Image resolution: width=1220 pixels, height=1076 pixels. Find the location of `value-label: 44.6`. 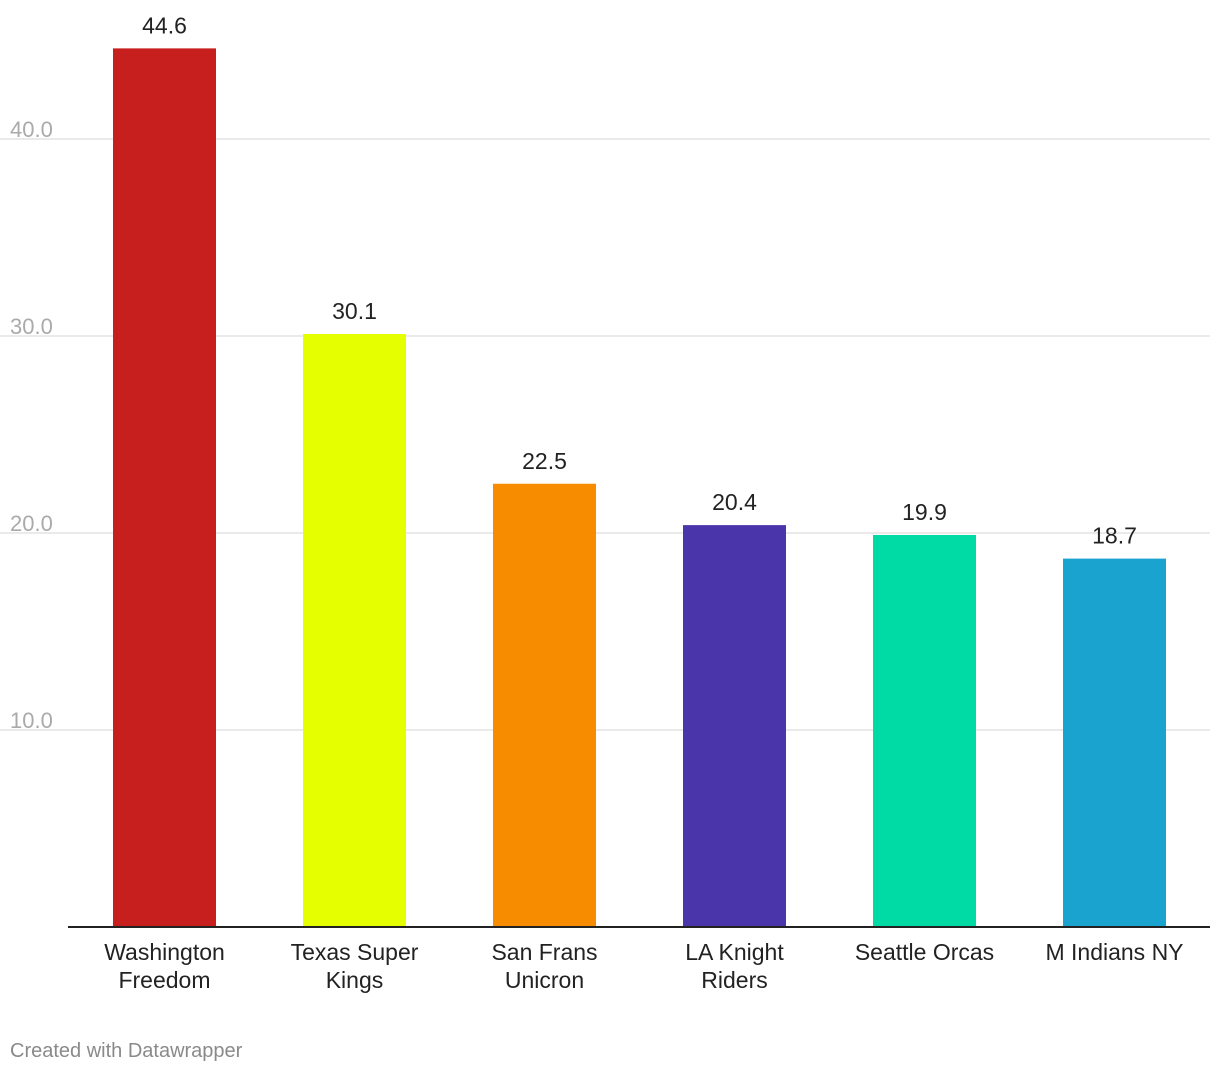

value-label: 44.6 is located at coordinates (164, 25).